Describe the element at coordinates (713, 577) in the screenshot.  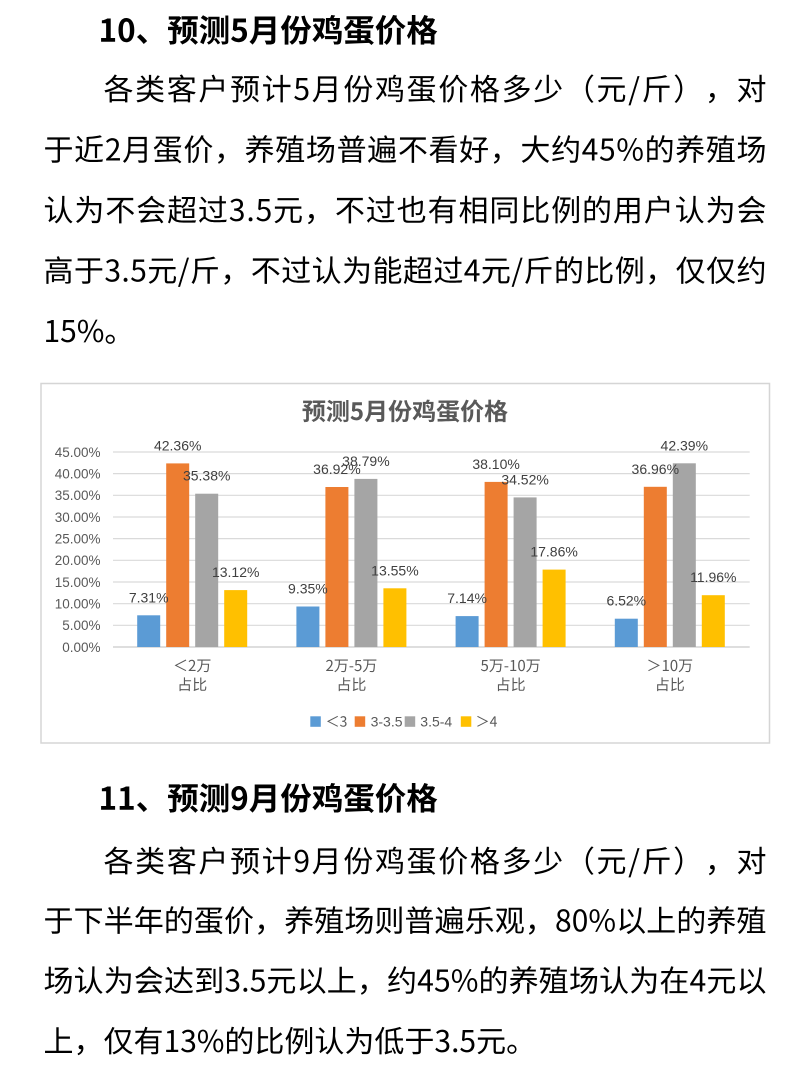
I see `svg-text: 11.96%` at that location.